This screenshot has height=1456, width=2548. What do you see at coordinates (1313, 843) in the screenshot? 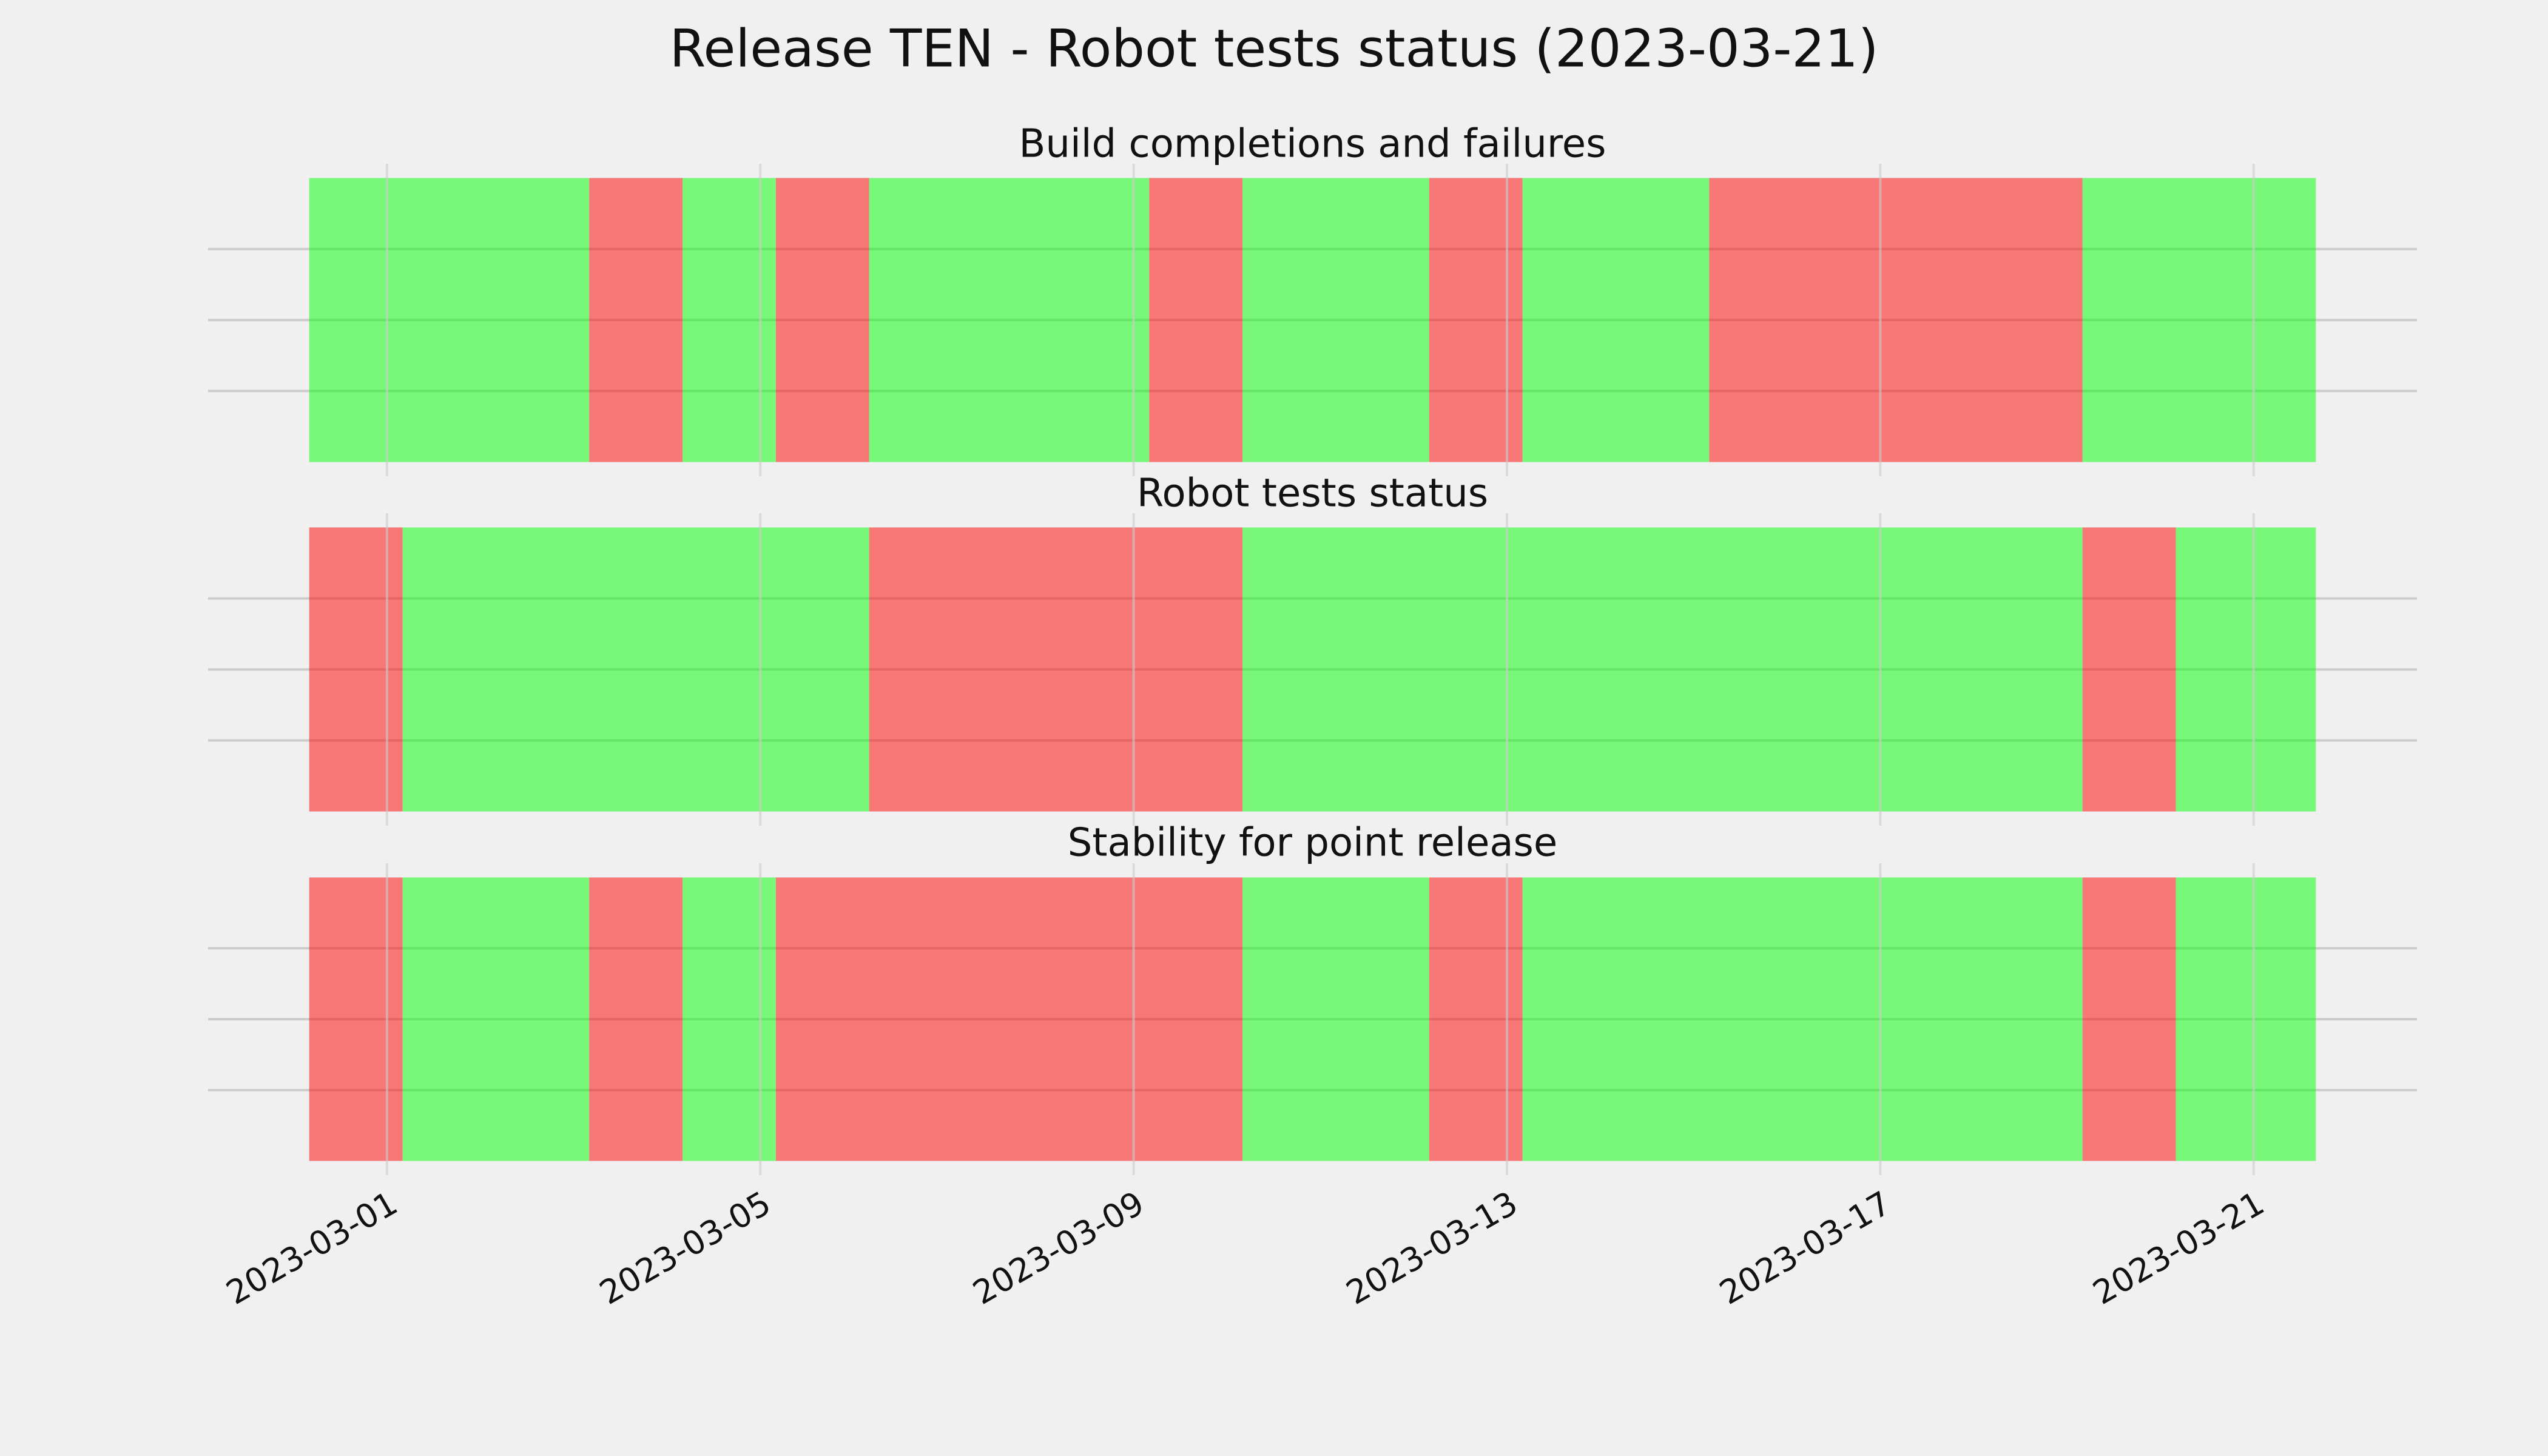
I see `panel-title: Stability for point release` at bounding box center [1313, 843].